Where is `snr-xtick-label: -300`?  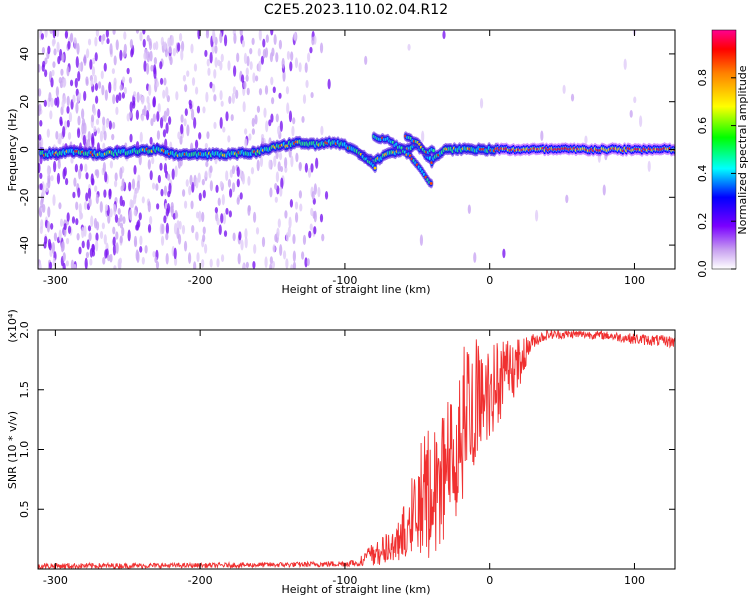
snr-xtick-label: -300 is located at coordinates (55, 580).